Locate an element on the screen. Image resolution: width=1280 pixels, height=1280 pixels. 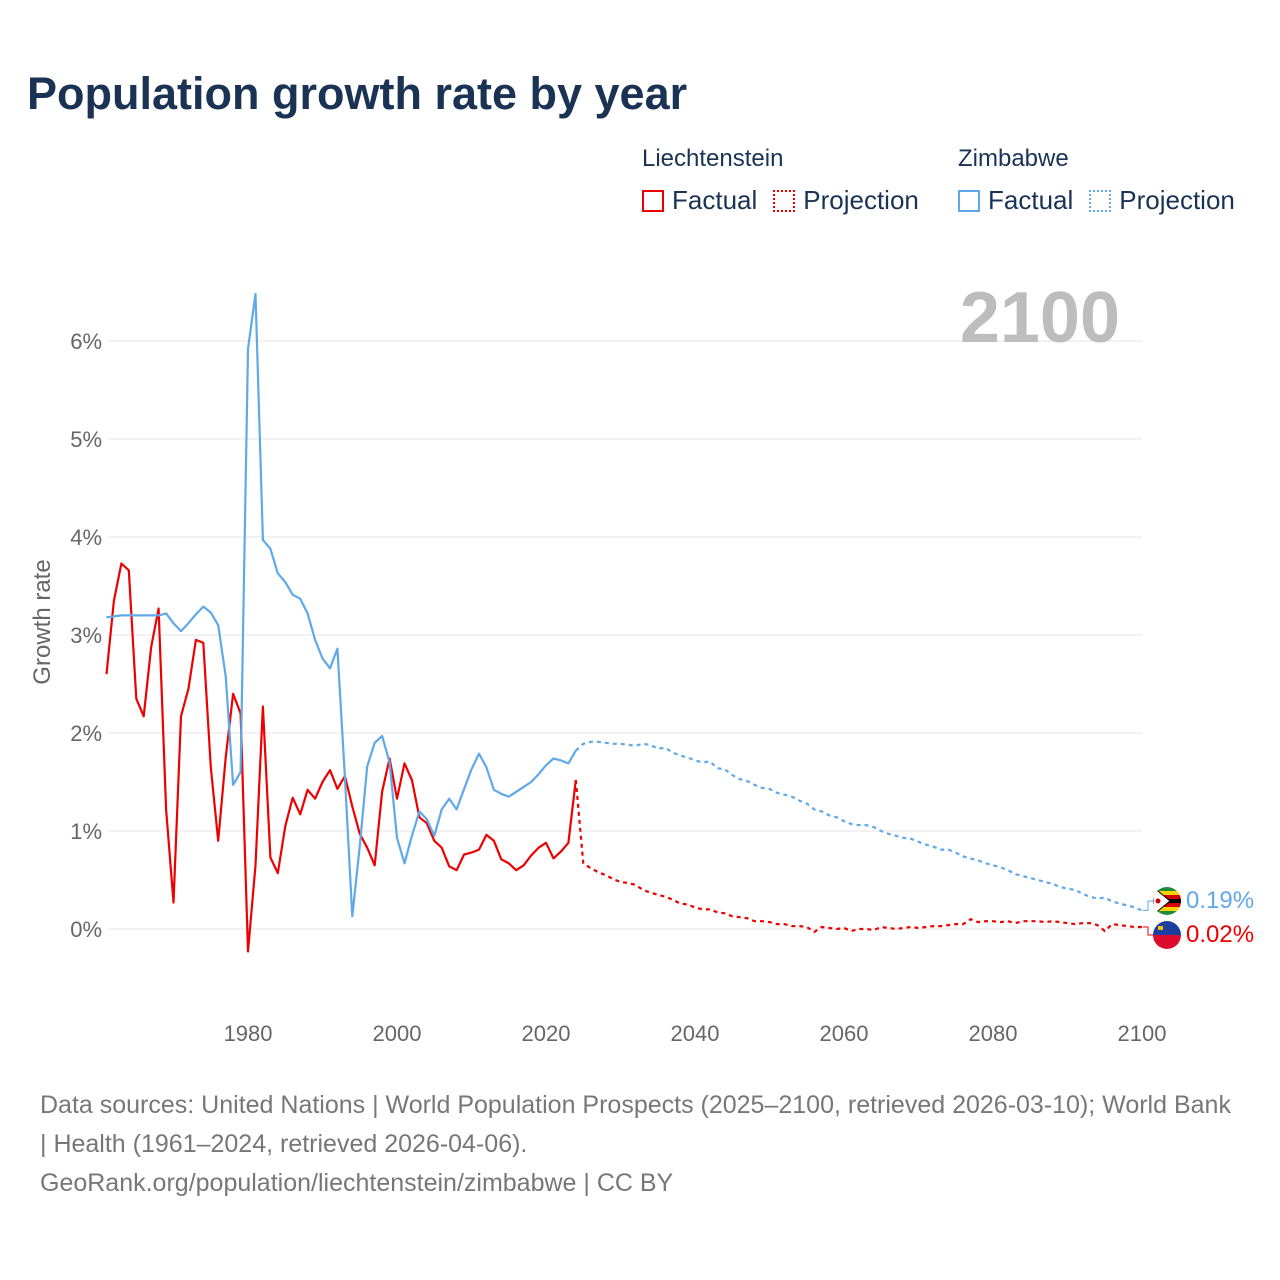
chart-title: Population growth rate by year is located at coordinates (357, 93).